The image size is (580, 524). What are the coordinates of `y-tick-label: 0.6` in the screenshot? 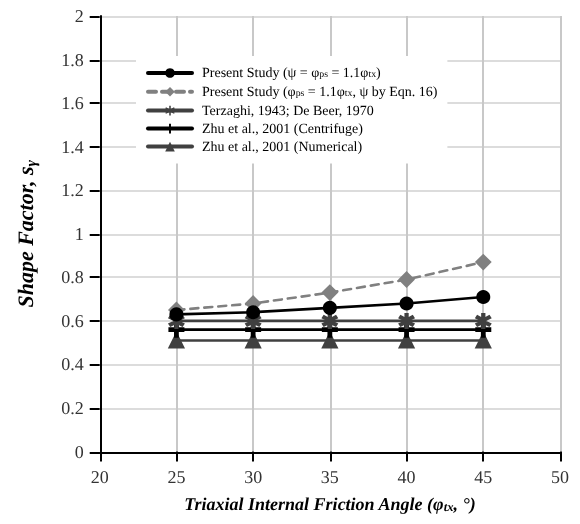 It's located at (73, 320).